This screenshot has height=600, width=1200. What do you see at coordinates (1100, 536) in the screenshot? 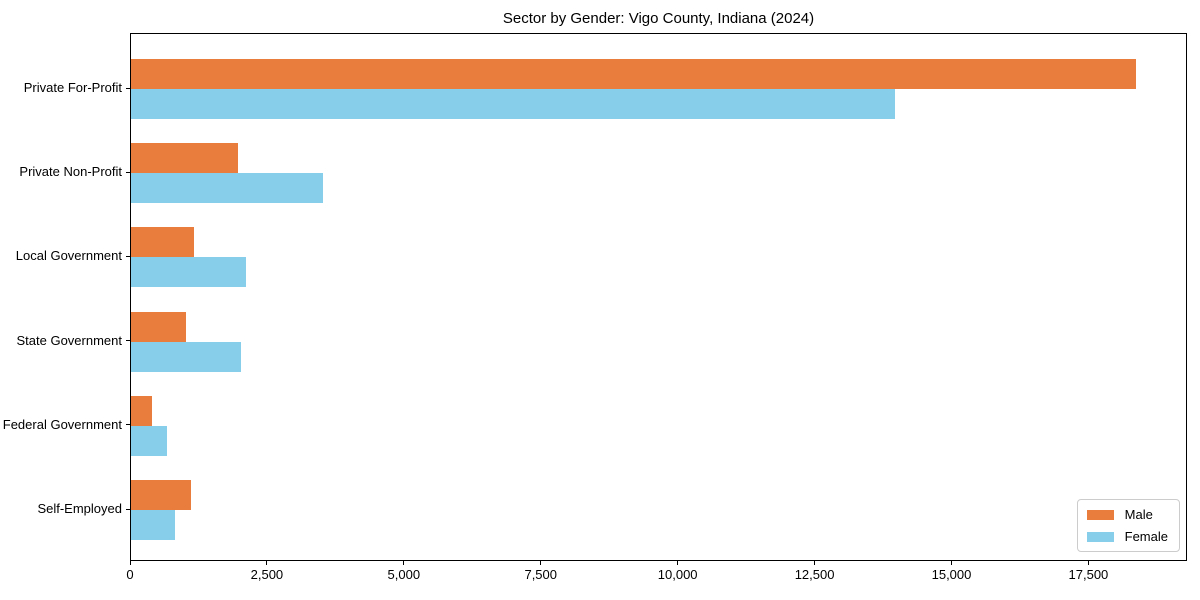
I see `legend-swatch-female` at bounding box center [1100, 536].